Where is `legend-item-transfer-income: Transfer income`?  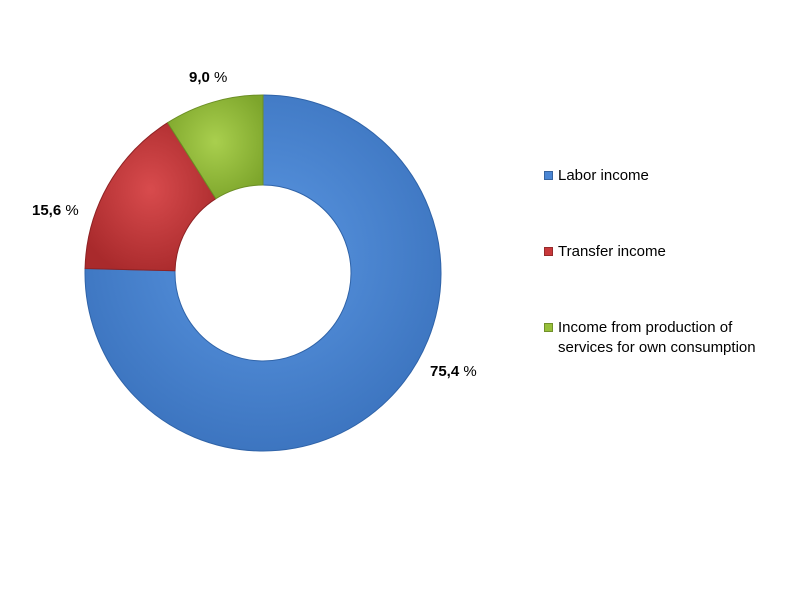
legend-item-transfer-income: Transfer income is located at coordinates (656, 252).